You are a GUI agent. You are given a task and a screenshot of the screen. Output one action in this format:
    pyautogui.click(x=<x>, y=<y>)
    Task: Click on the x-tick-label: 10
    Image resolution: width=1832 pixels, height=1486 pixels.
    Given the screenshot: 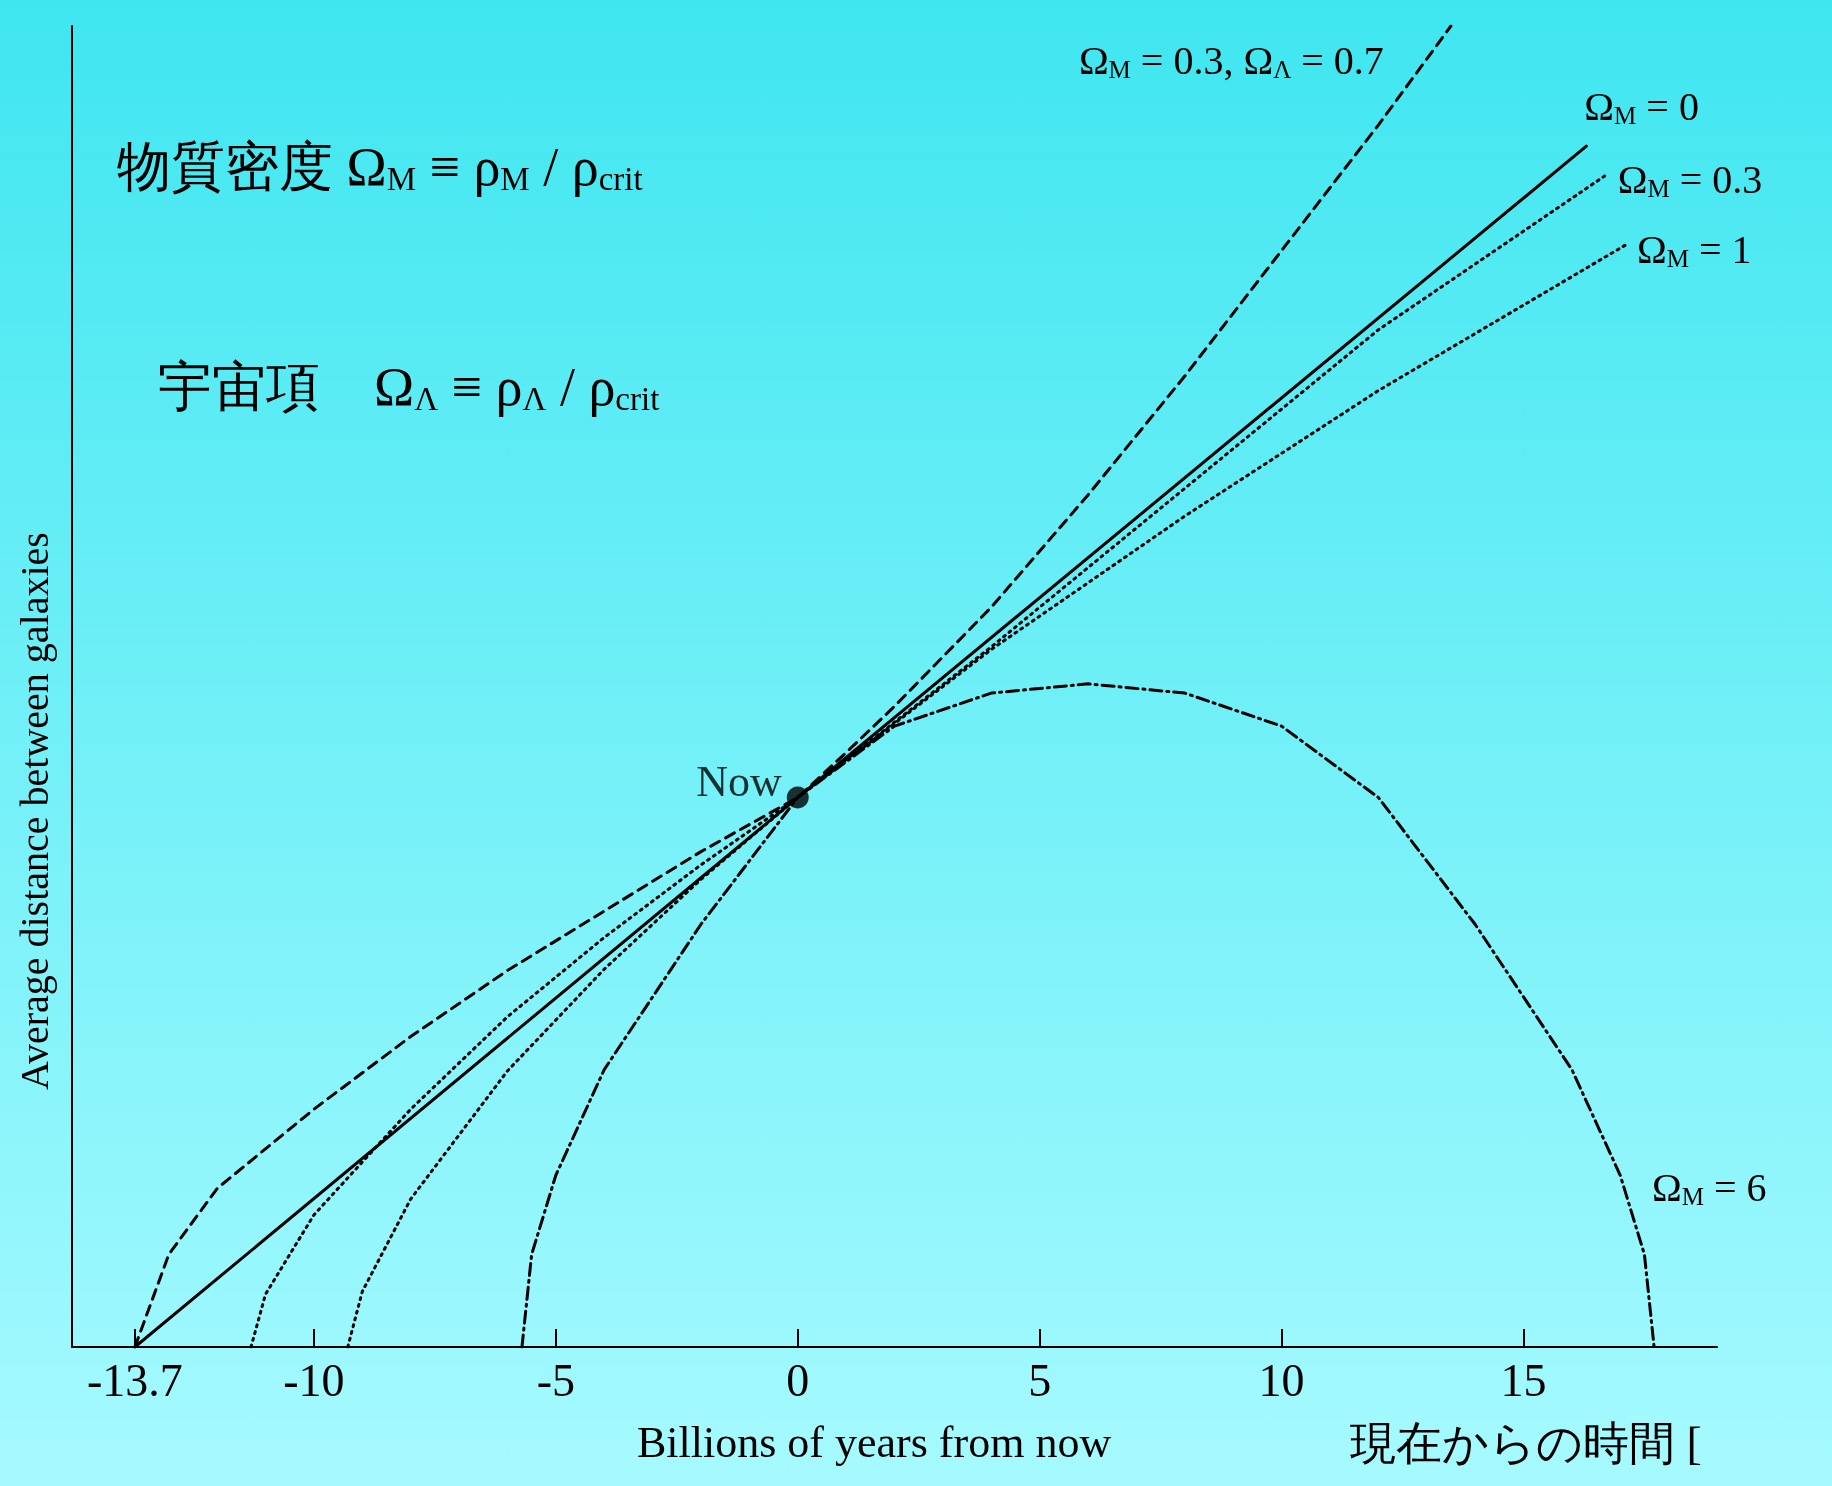 What is the action you would take?
    pyautogui.click(x=1281, y=1380)
    